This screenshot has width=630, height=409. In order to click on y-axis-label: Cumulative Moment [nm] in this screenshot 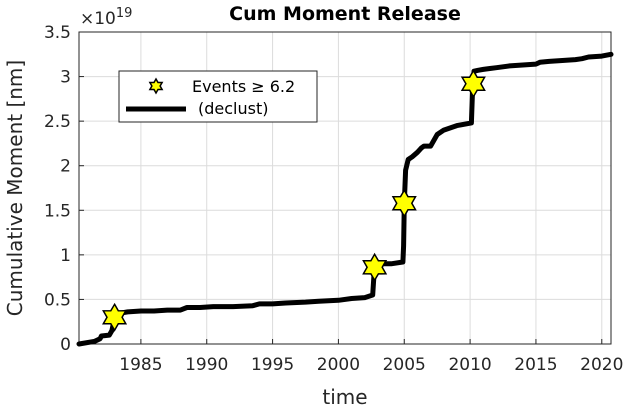, I will do `click(15, 188)`.